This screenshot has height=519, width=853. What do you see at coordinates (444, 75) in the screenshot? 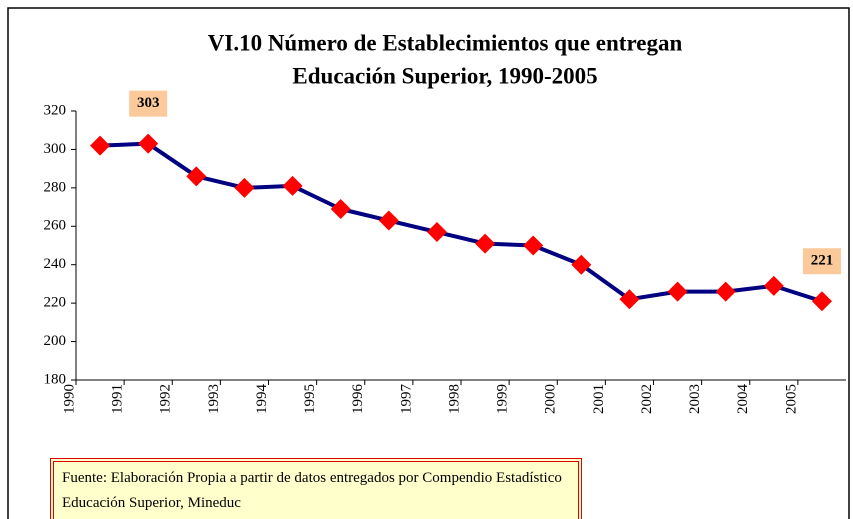
I see `chart-title: Educación Superior, 1990-2005` at bounding box center [444, 75].